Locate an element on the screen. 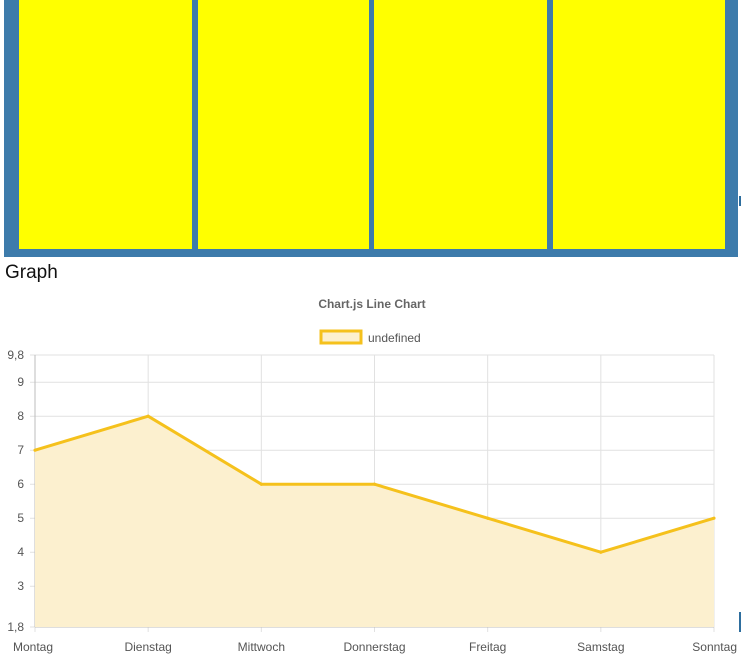  data-point-donnerstag is located at coordinates (374, 484).